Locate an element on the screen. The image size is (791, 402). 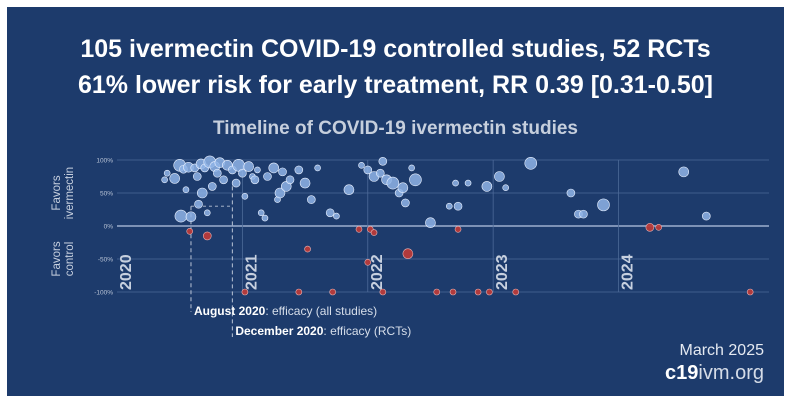
site-name-bold: c19 is located at coordinates (682, 373).